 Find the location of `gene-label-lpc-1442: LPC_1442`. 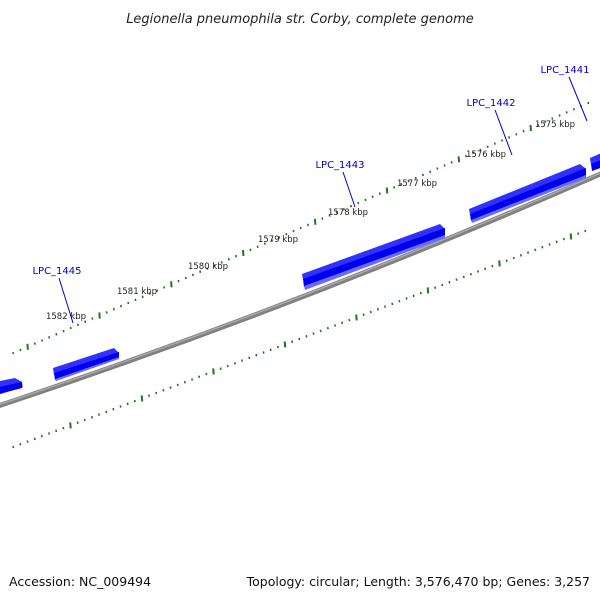

gene-label-lpc-1442: LPC_1442 is located at coordinates (490, 103).